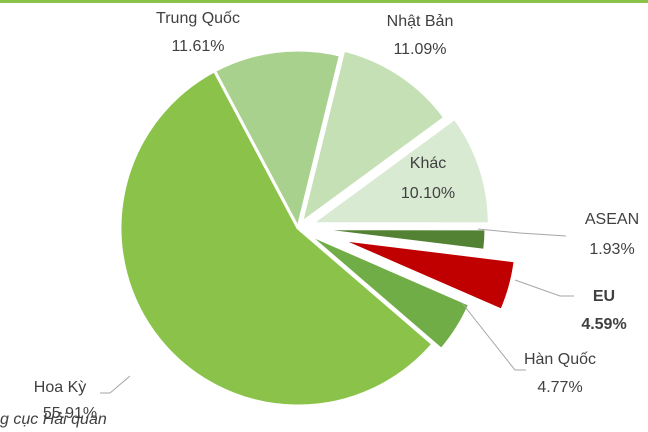  Describe the element at coordinates (324, 1) in the screenshot. I see `top-border` at that location.